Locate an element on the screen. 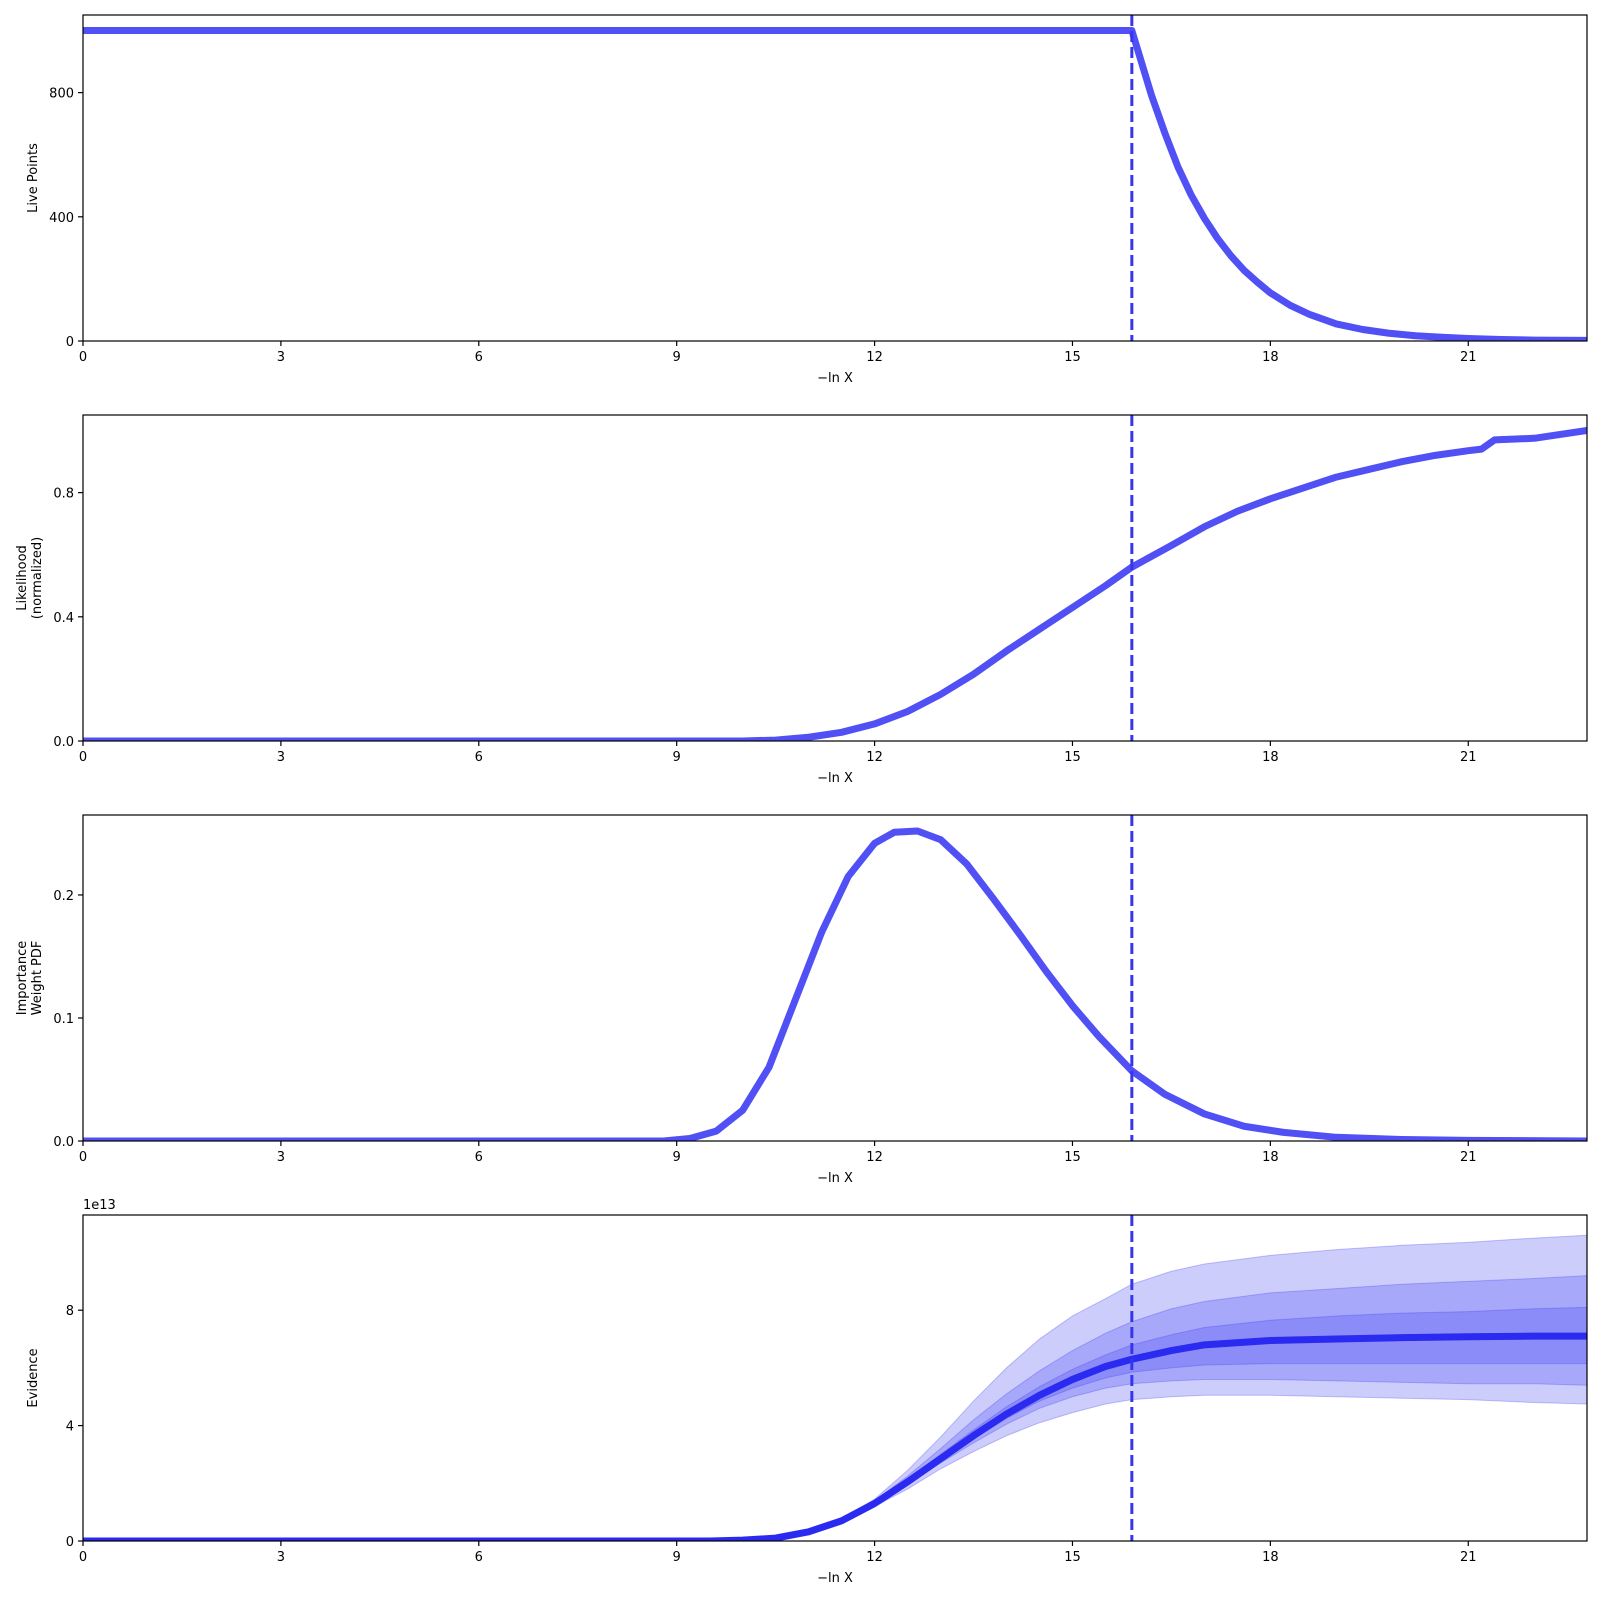  y-axis-label: Live Points is located at coordinates (33, 178).